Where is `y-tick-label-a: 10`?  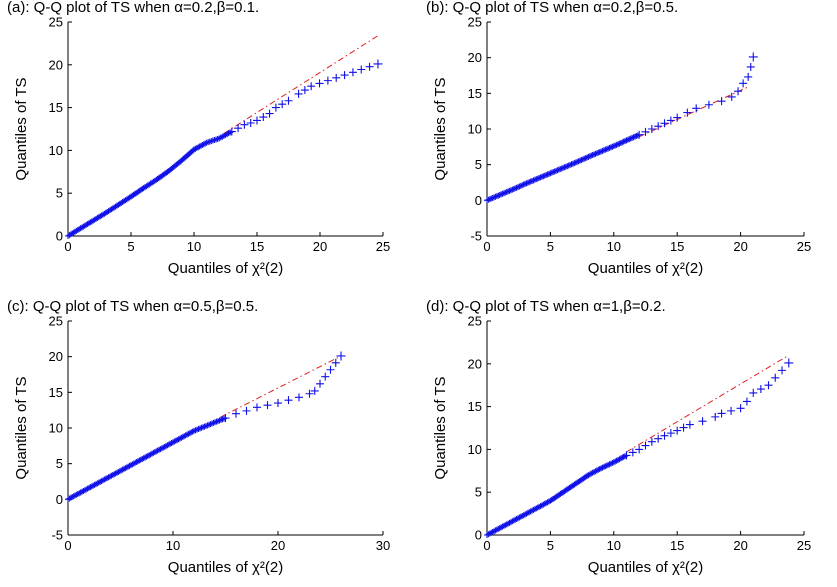
y-tick-label-a: 10 is located at coordinates (56, 150).